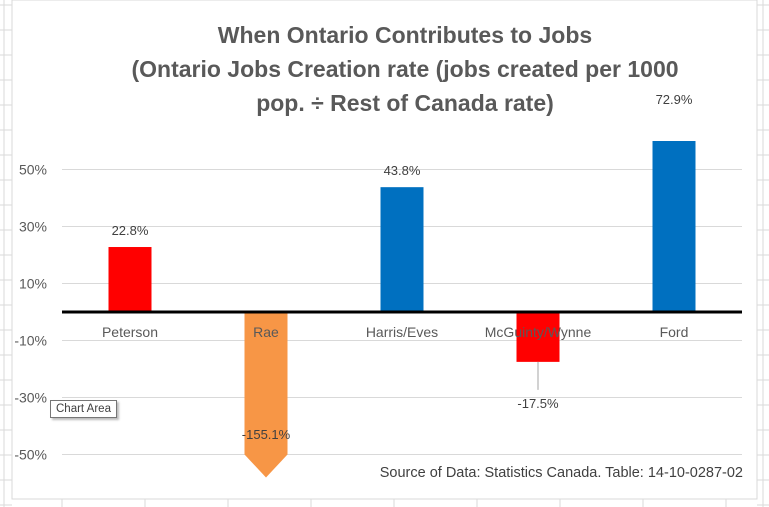  What do you see at coordinates (130, 332) in the screenshot?
I see `x-tick-label: Peterson` at bounding box center [130, 332].